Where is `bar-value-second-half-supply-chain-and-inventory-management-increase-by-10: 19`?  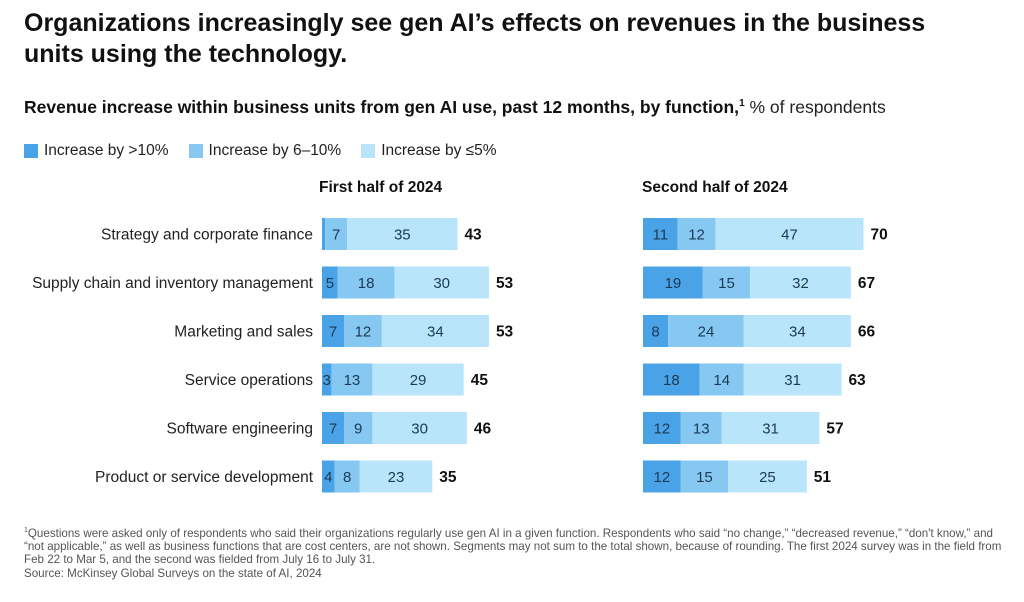
bar-value-second-half-supply-chain-and-inventory-management-increase-by-10: 19 is located at coordinates (673, 283).